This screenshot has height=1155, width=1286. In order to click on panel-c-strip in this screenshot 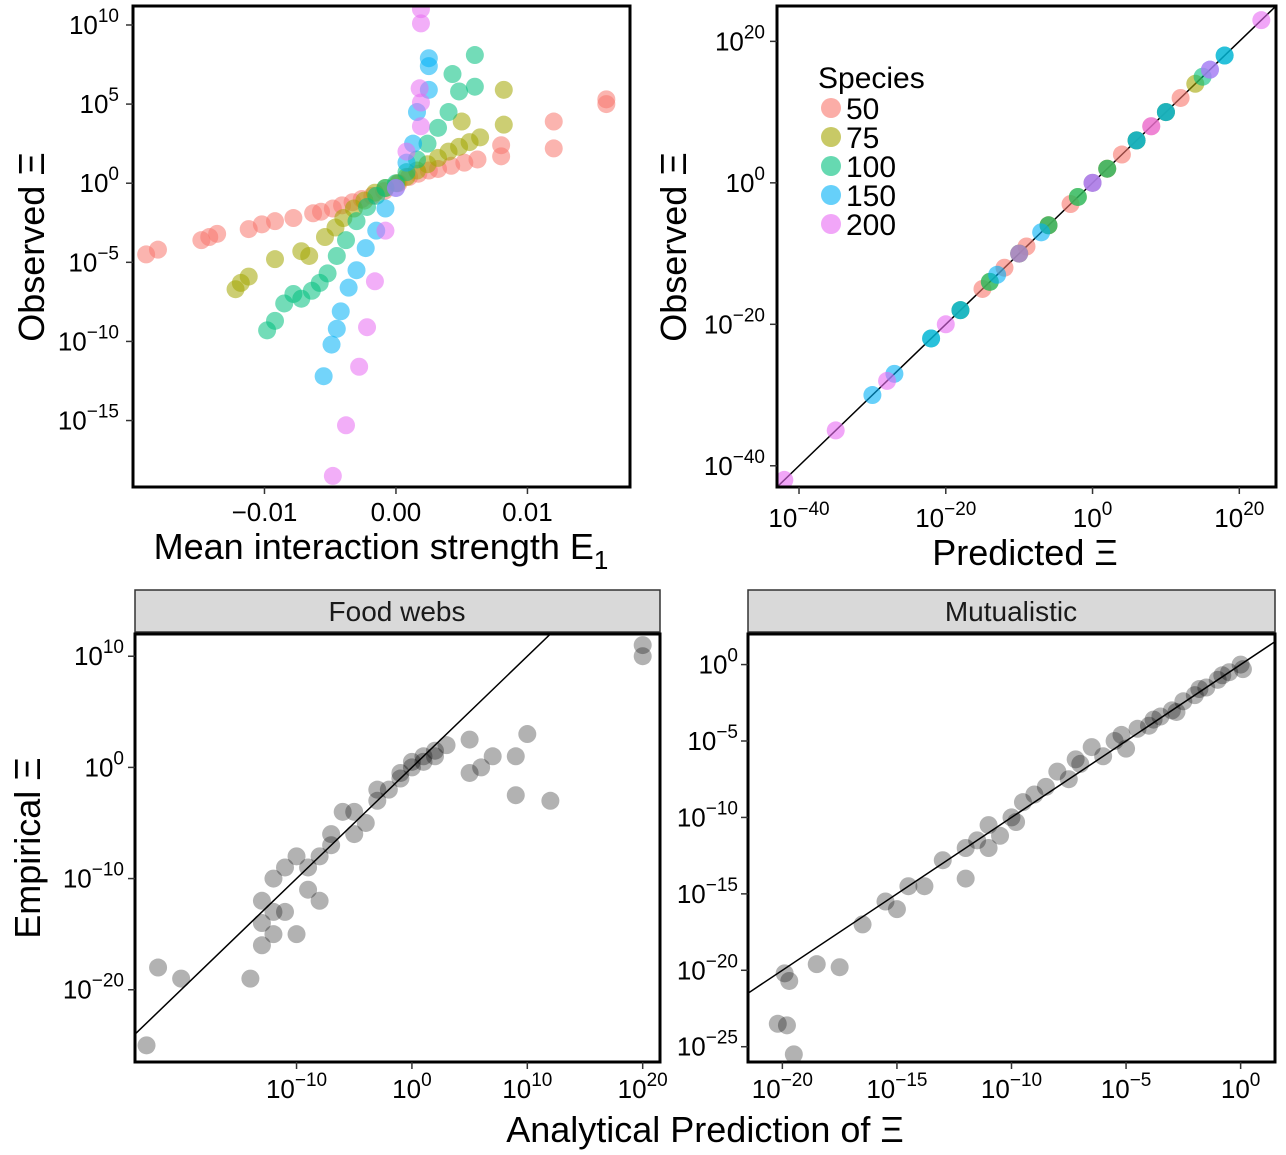, I will do `click(397, 611)`.